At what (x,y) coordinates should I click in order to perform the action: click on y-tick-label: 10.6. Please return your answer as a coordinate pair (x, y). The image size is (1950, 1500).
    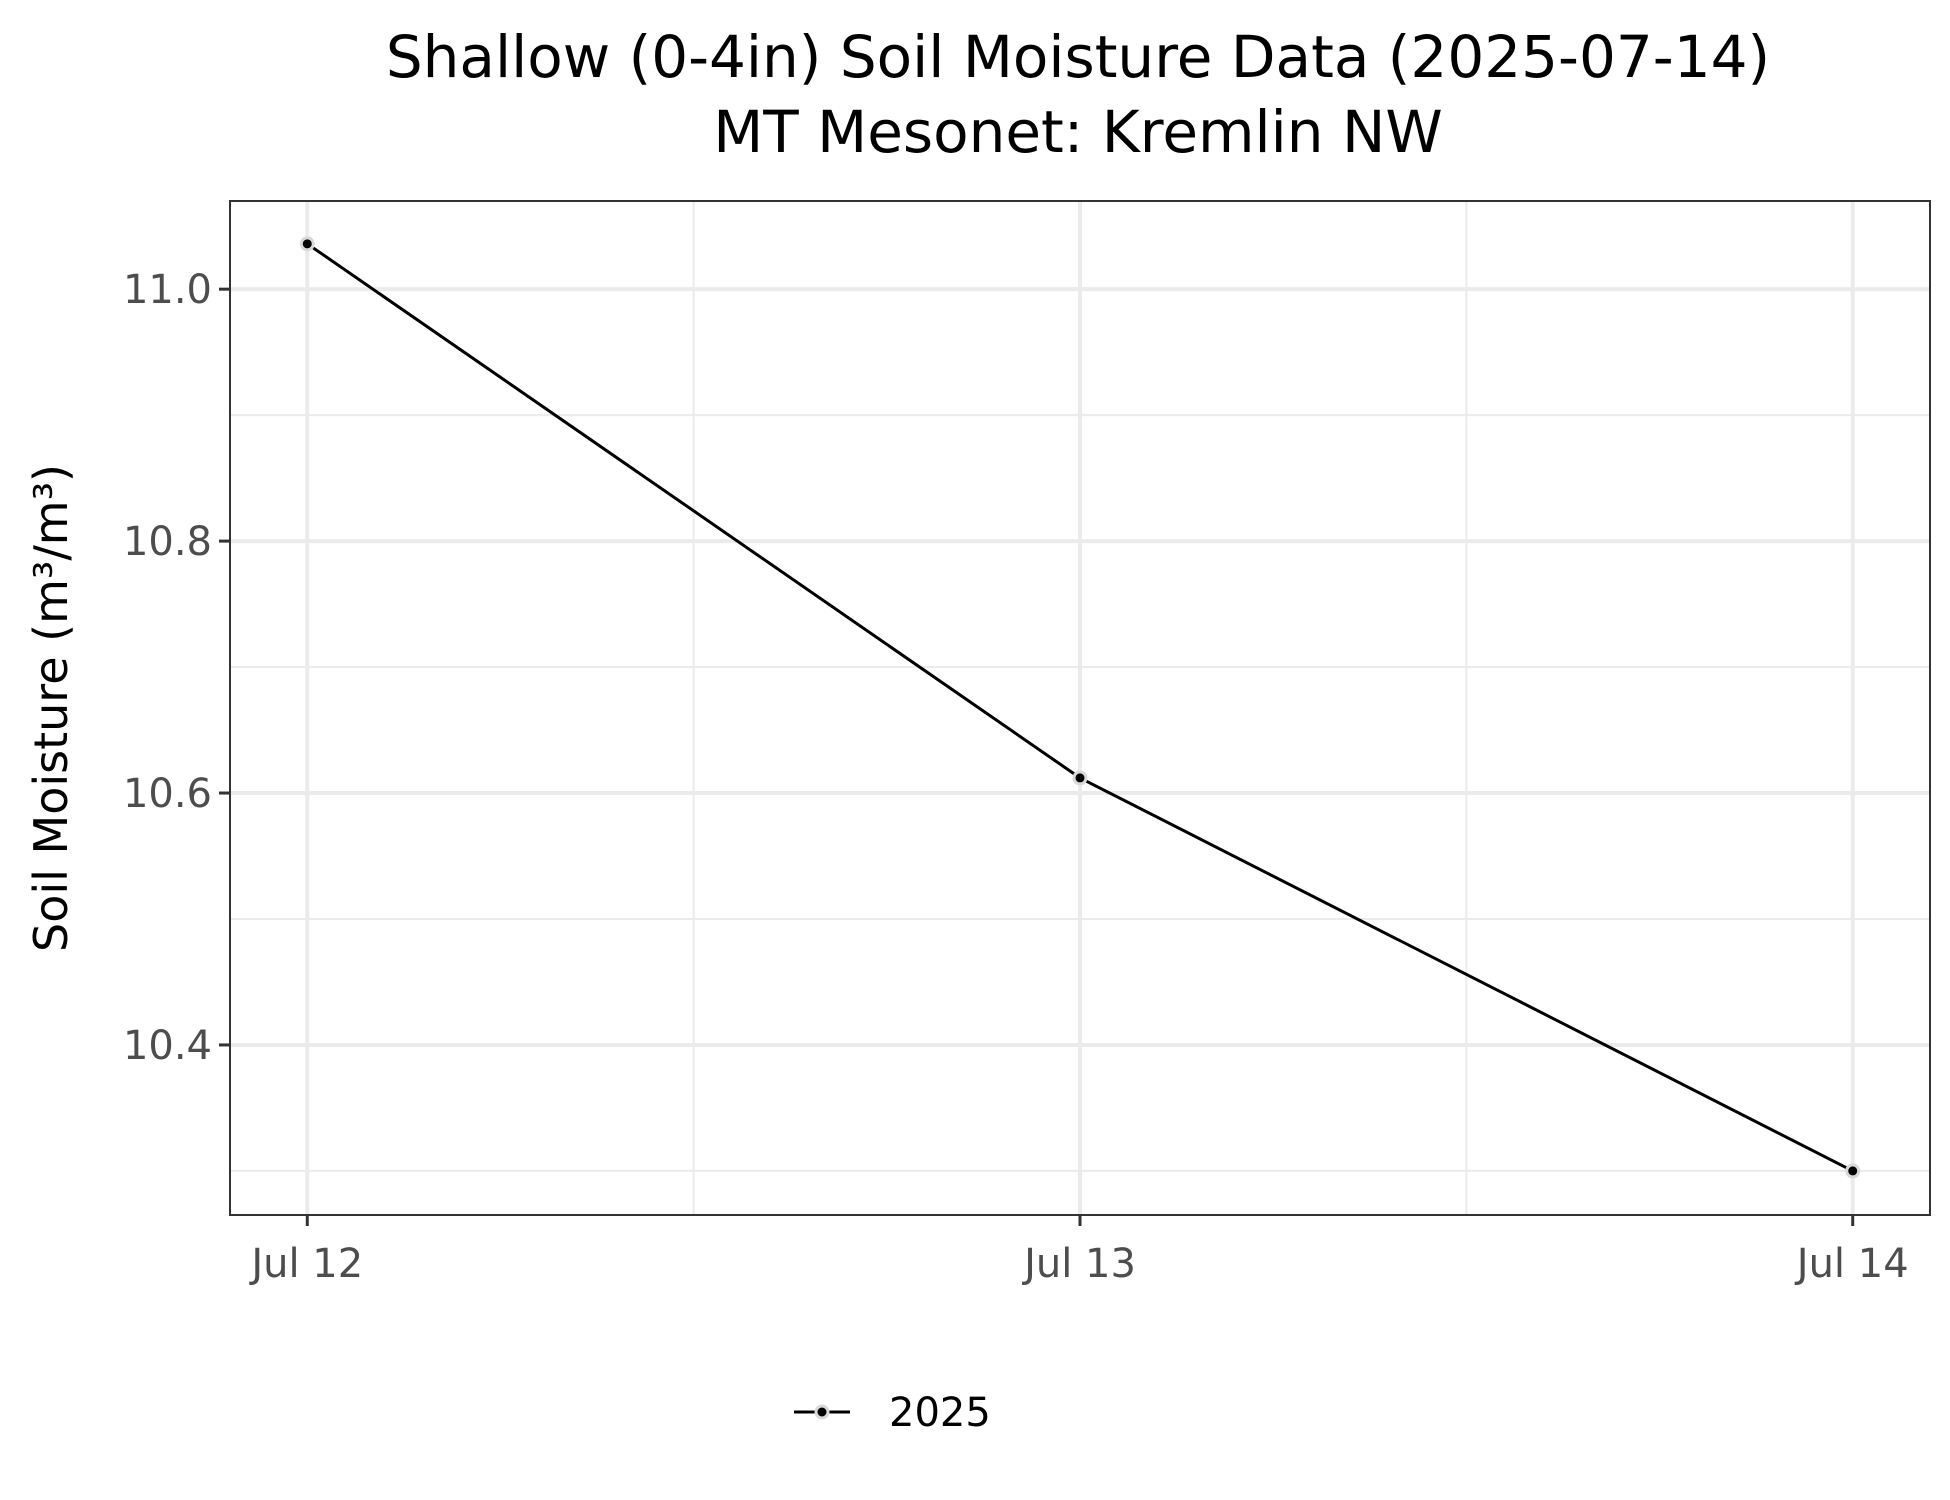
    Looking at the image, I should click on (167, 794).